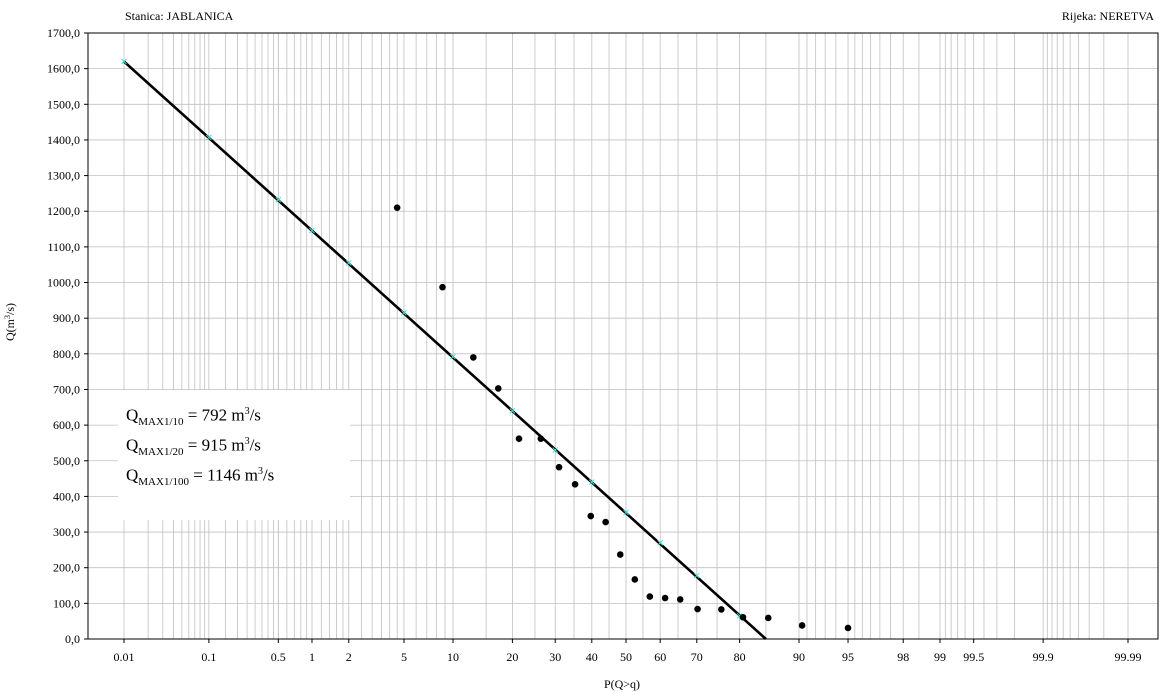 The image size is (1162, 693). What do you see at coordinates (193, 447) in the screenshot?
I see `q20-line: QMAX1/20 = 915 m3/s` at bounding box center [193, 447].